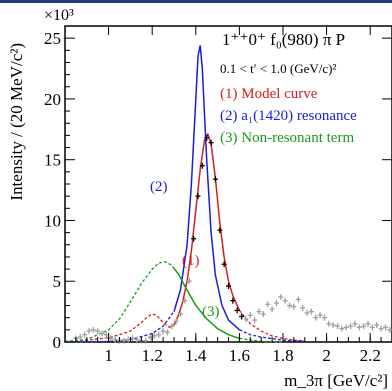 This screenshot has height=391, width=392. I want to click on x-tick-label: 1.4, so click(196, 355).